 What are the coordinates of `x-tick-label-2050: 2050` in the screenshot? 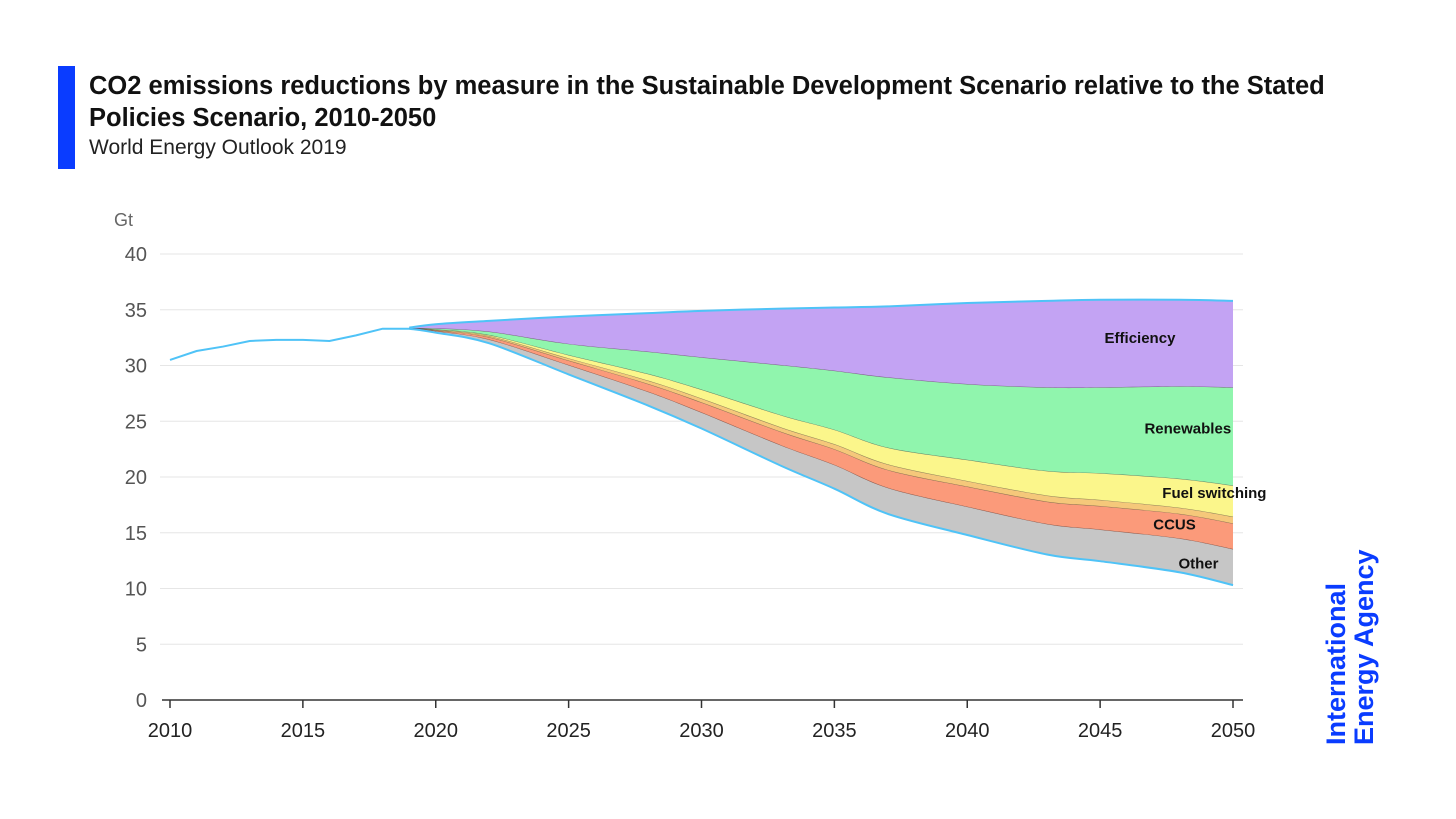 It's located at (1233, 731).